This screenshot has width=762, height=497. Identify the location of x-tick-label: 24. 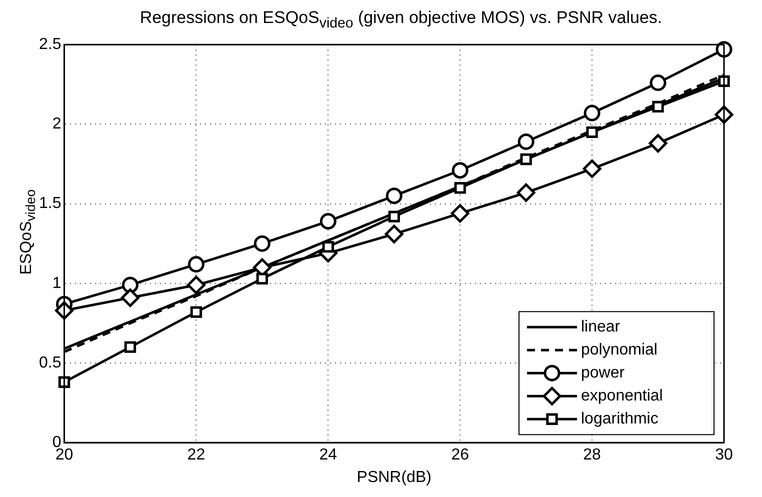
(328, 455).